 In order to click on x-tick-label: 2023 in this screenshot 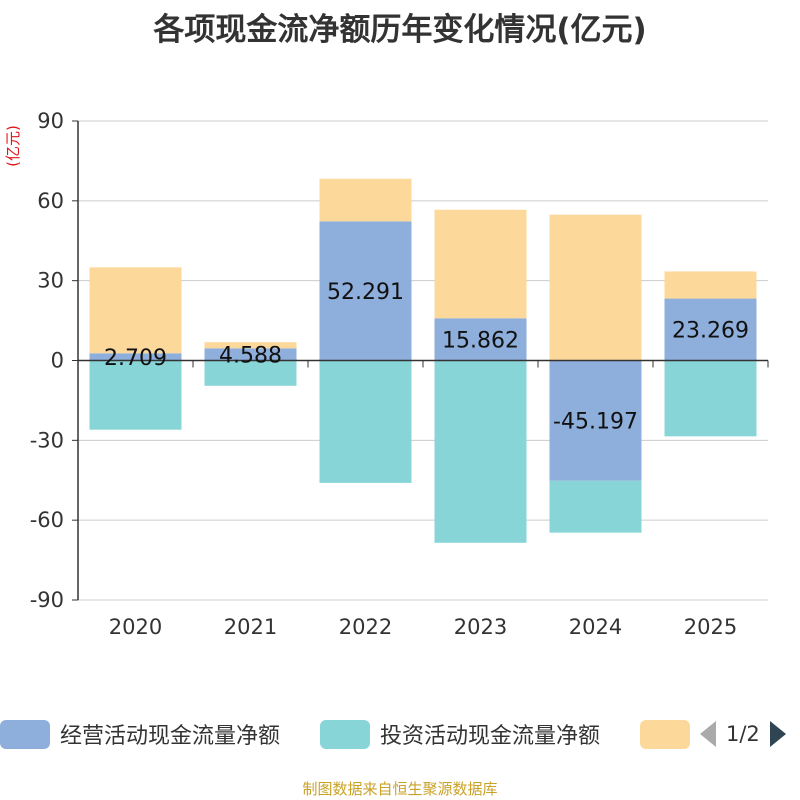, I will do `click(480, 627)`.